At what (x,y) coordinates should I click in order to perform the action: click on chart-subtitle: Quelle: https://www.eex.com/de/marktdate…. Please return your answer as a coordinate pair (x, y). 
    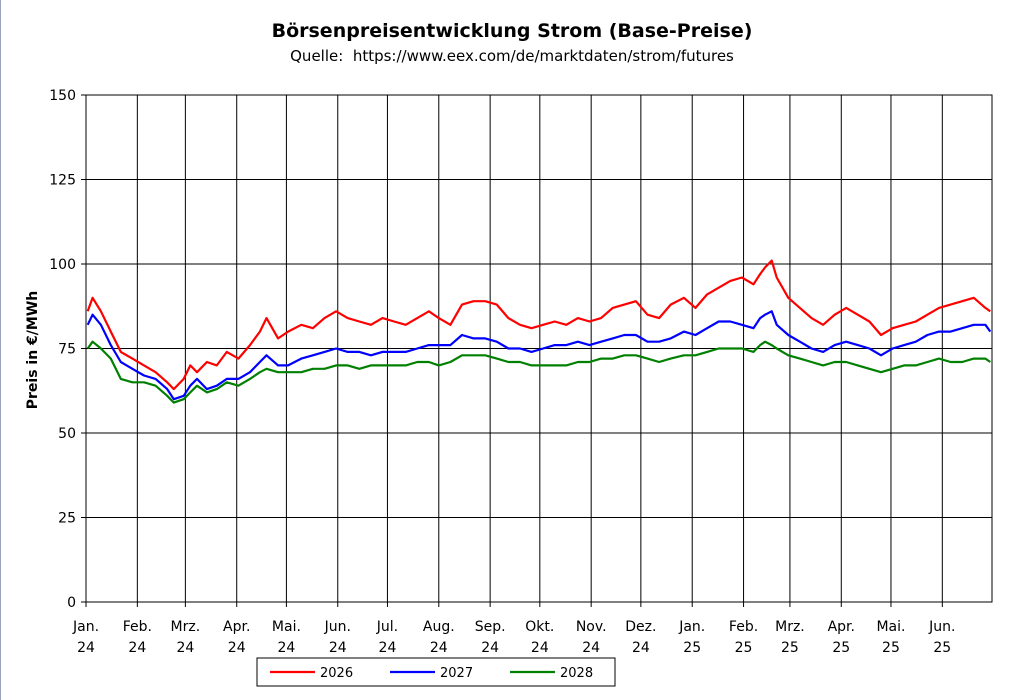
    Looking at the image, I should click on (512, 56).